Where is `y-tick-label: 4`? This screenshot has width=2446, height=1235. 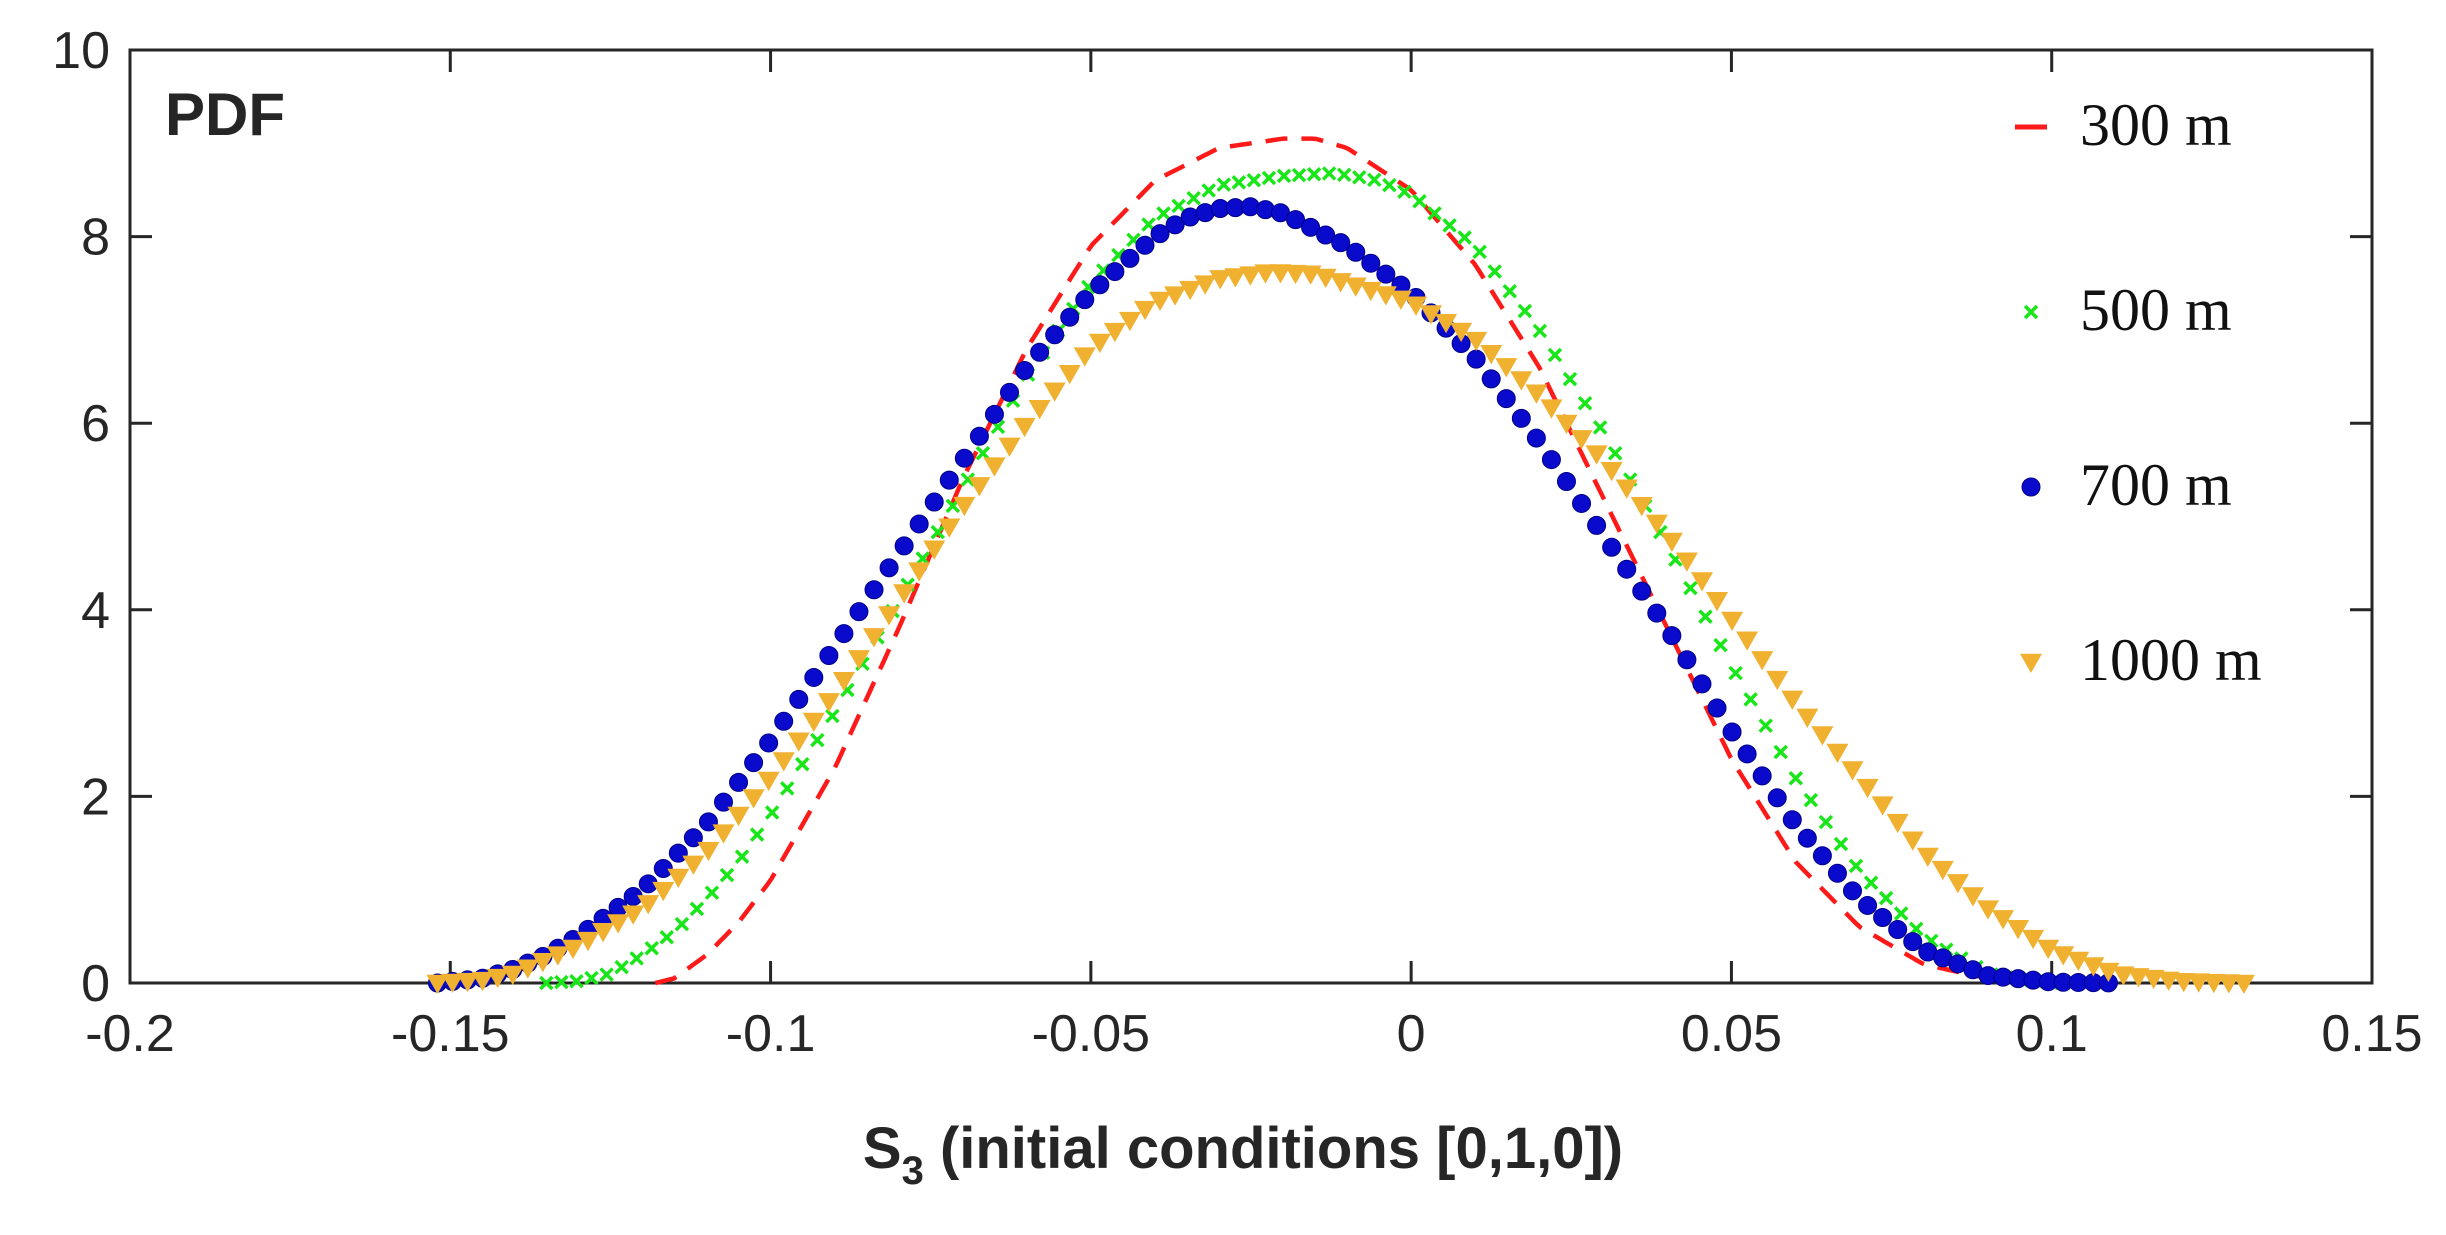 y-tick-label: 4 is located at coordinates (95, 611).